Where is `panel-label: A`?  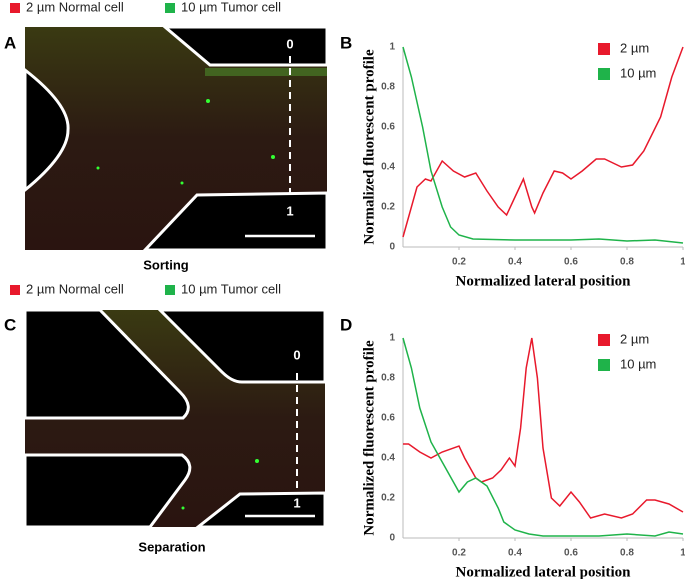 panel-label: A is located at coordinates (10, 42).